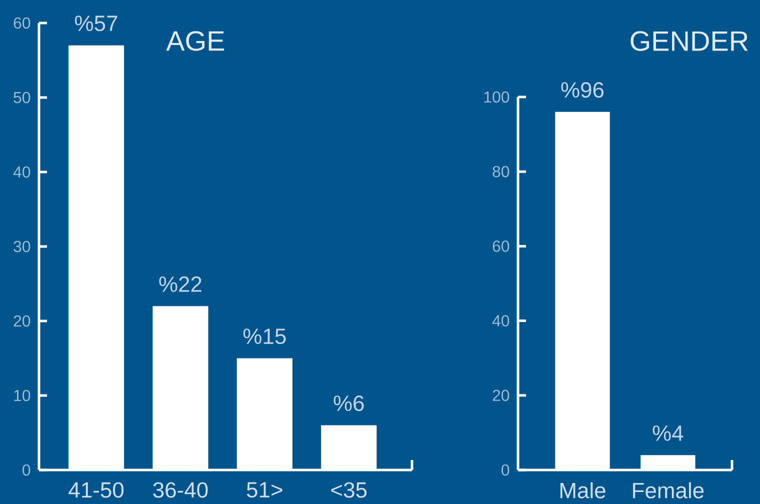 Image resolution: width=760 pixels, height=504 pixels. I want to click on y-tick-label: 50, so click(22, 98).